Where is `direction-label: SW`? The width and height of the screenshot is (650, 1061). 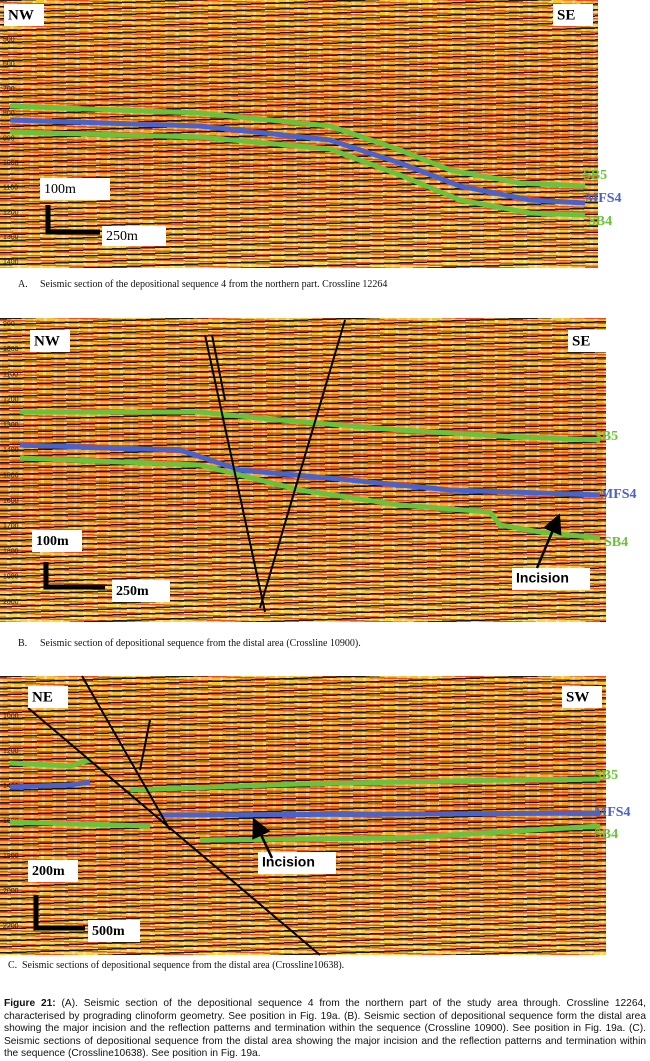 direction-label: SW is located at coordinates (577, 697).